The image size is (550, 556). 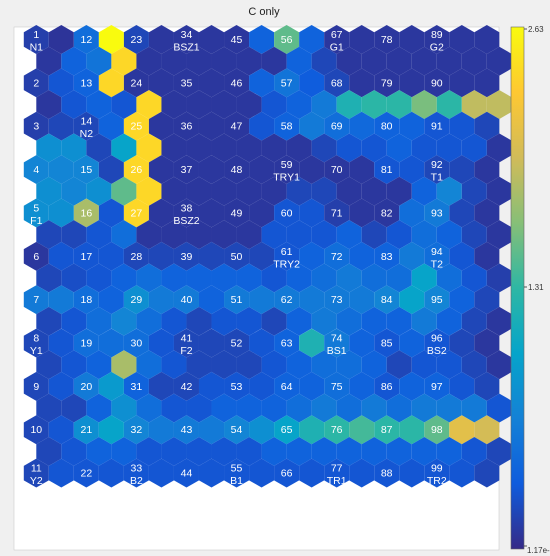 I want to click on neuron-number-label: 43, so click(x=187, y=430).